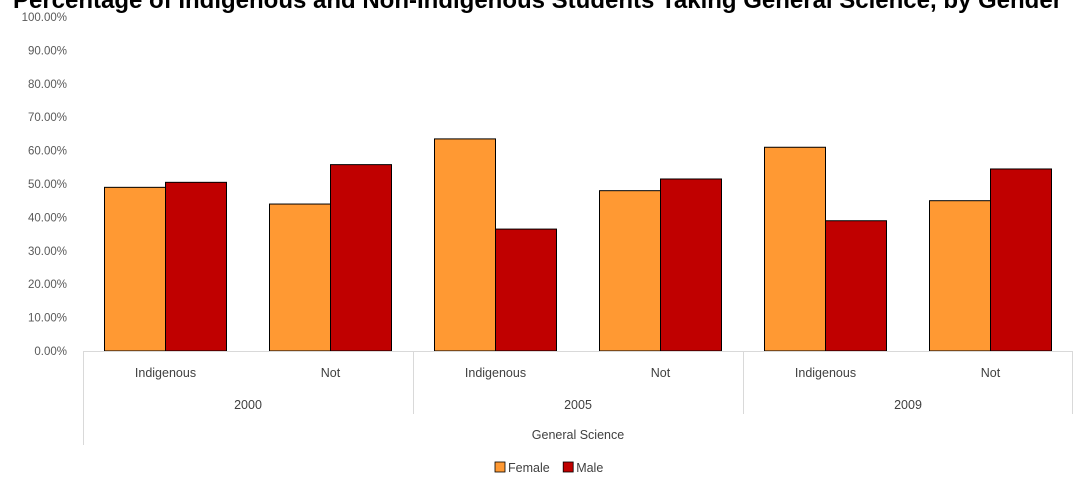  Describe the element at coordinates (47, 285) in the screenshot. I see `y-tick-label: 20.00%` at that location.